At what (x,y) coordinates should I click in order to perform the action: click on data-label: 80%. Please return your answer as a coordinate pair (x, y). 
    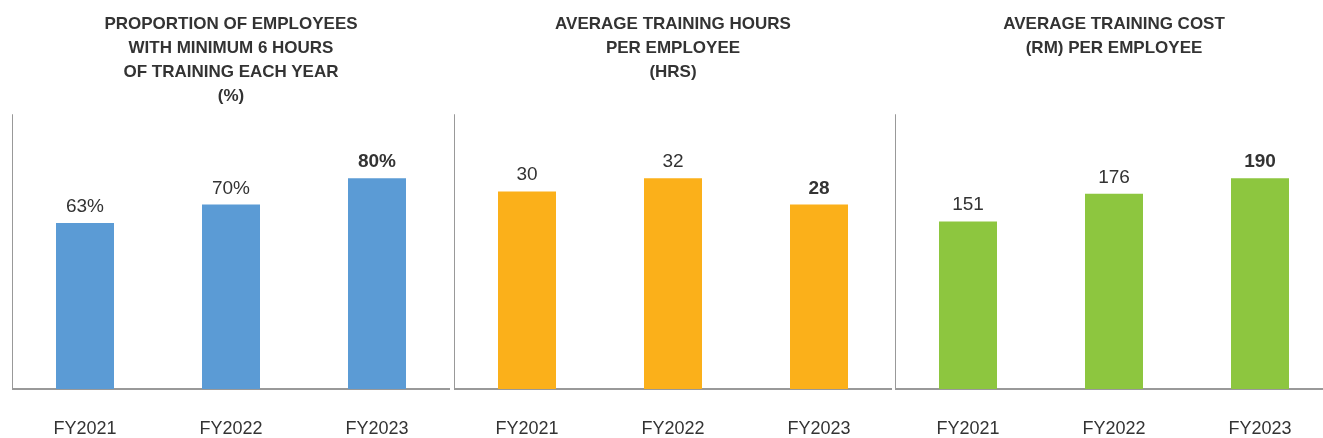
    Looking at the image, I should click on (377, 161).